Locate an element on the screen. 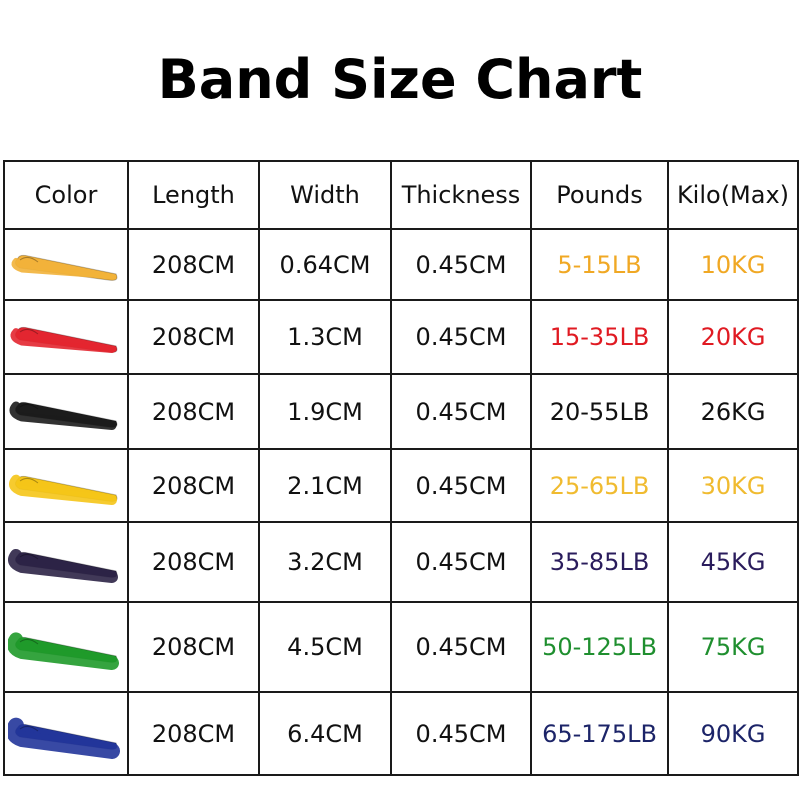 This screenshot has height=800, width=800. page-title: Band Size Chart is located at coordinates (400, 79).